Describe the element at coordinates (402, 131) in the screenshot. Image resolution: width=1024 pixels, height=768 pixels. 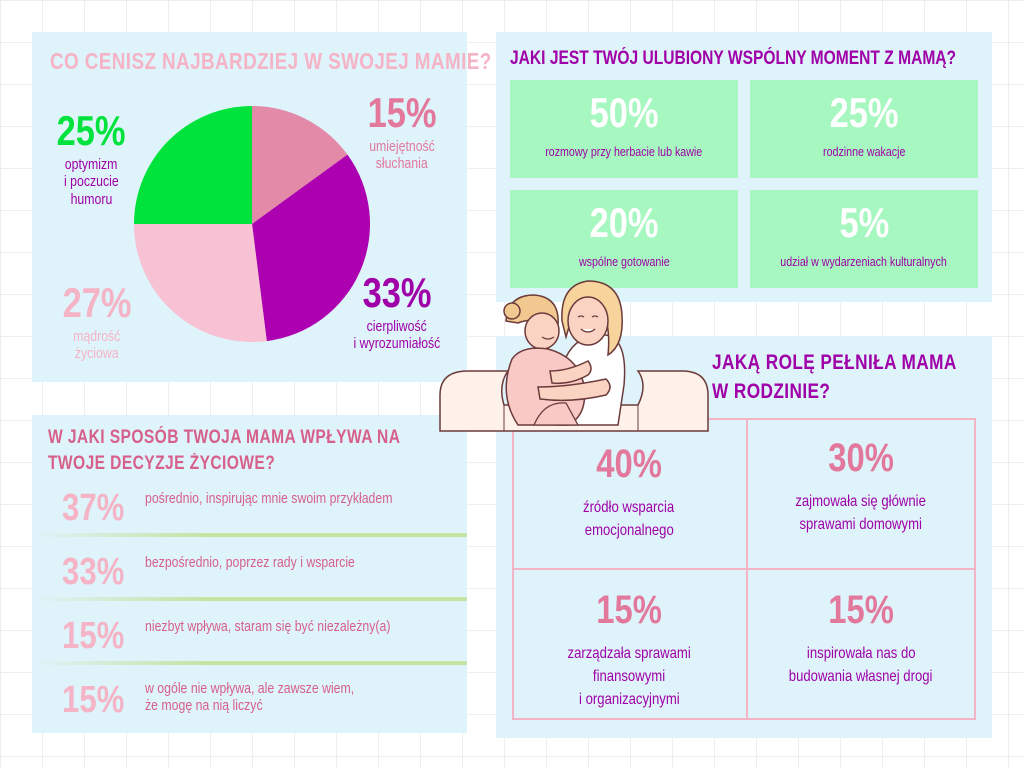
I see `pie-label-listening: 15% umiejętność słuchania` at that location.